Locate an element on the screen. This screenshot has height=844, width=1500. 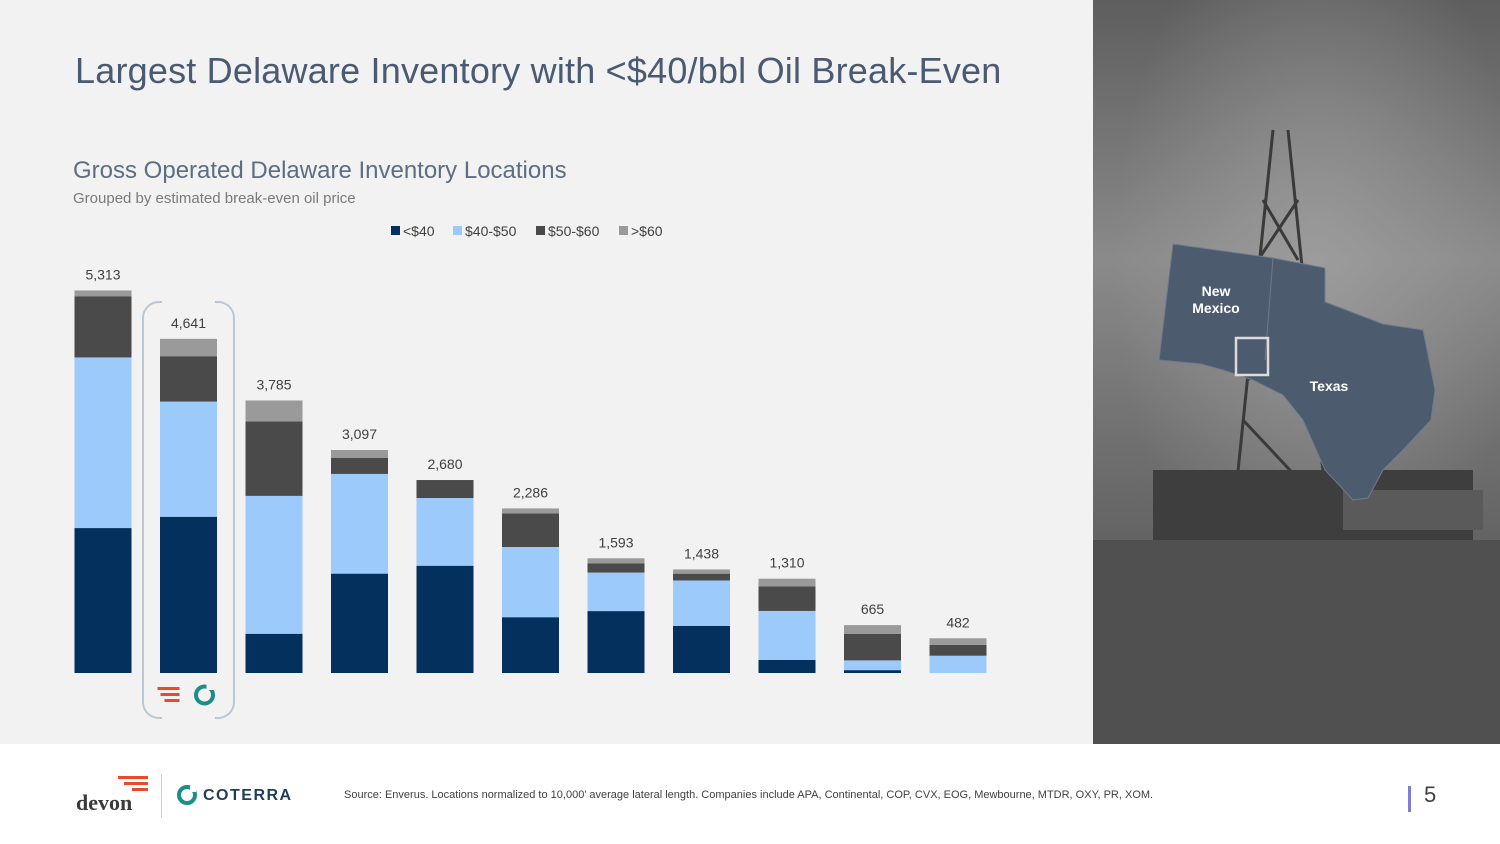
bar-total-label: 5,313 is located at coordinates (102, 274).